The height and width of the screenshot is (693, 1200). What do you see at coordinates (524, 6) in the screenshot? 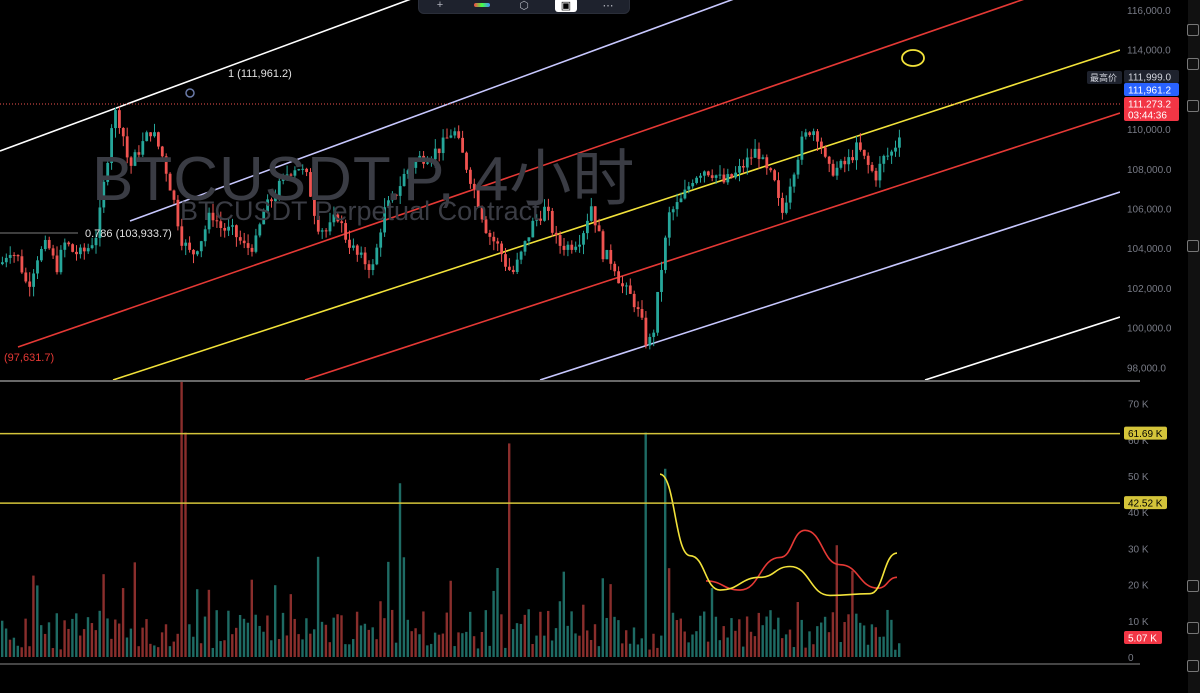
I see `template-icon: ⬡` at bounding box center [524, 6].